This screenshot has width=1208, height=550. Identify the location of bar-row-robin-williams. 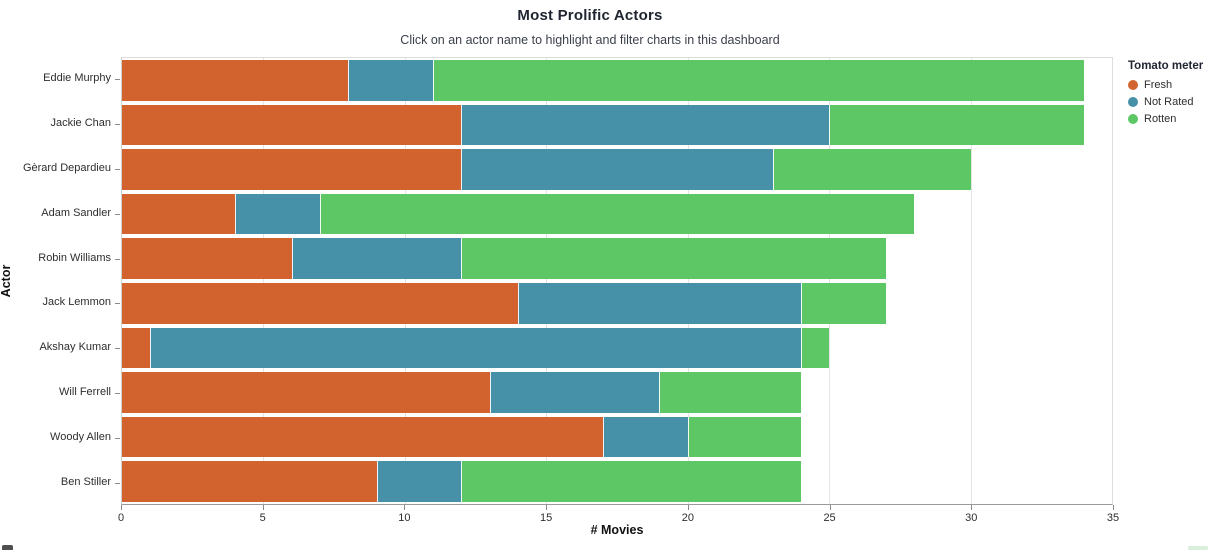
(617, 258).